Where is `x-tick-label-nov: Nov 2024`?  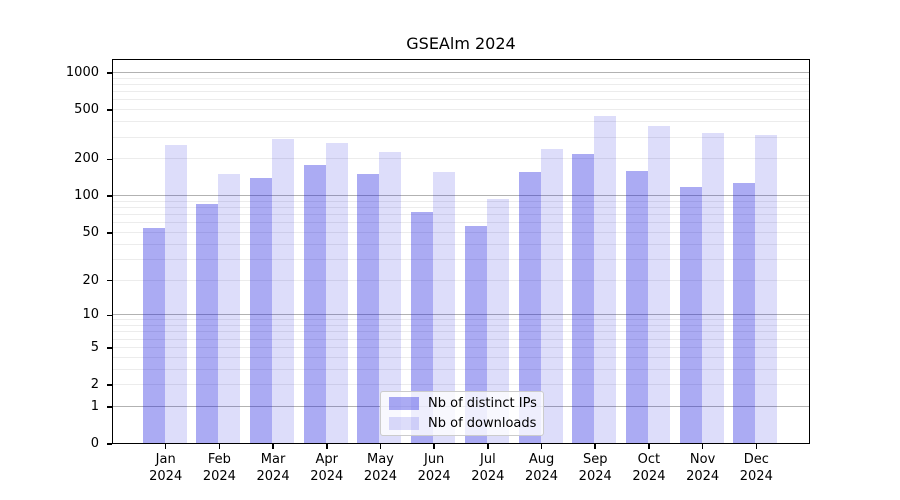
x-tick-label-nov: Nov 2024 is located at coordinates (703, 468).